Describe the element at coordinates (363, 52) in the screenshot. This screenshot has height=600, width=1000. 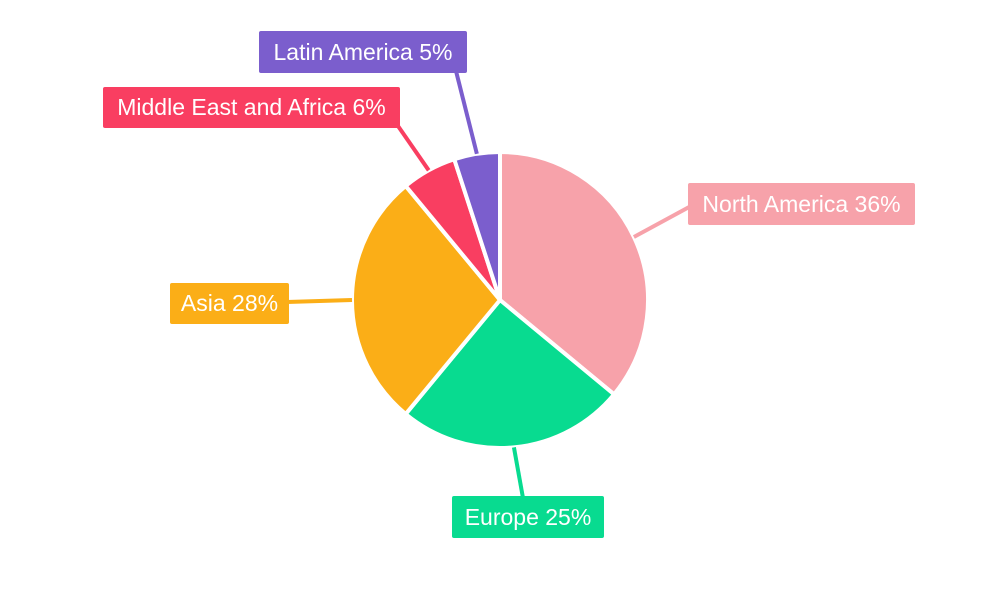
I see `label-latin-america: Latin America 5%` at that location.